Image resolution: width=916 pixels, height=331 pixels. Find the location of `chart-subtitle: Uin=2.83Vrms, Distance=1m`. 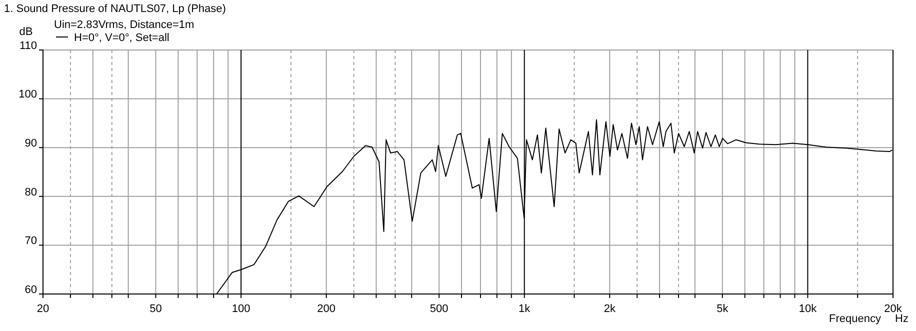

chart-subtitle: Uin=2.83Vrms, Distance=1m is located at coordinates (124, 25).